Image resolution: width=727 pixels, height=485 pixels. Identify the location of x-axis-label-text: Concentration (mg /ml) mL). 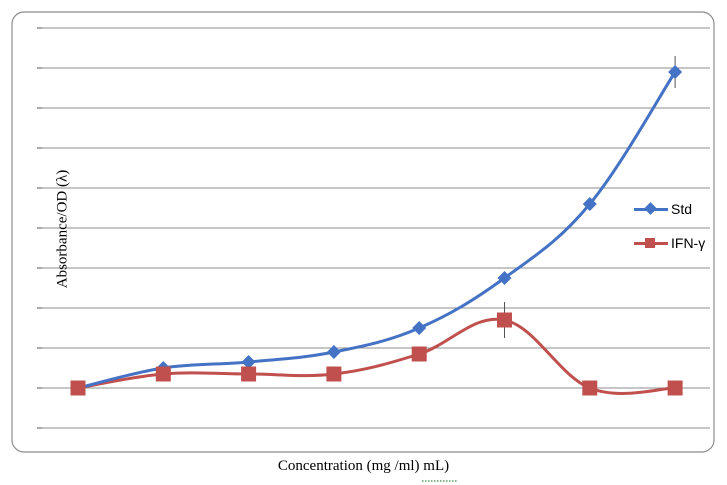
(363, 466).